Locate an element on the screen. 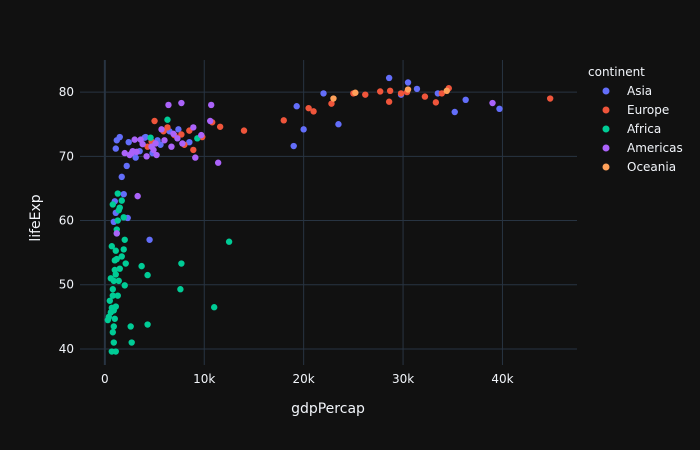 This screenshot has width=700, height=450. legend-item-oceania: Oceania is located at coordinates (639, 167).